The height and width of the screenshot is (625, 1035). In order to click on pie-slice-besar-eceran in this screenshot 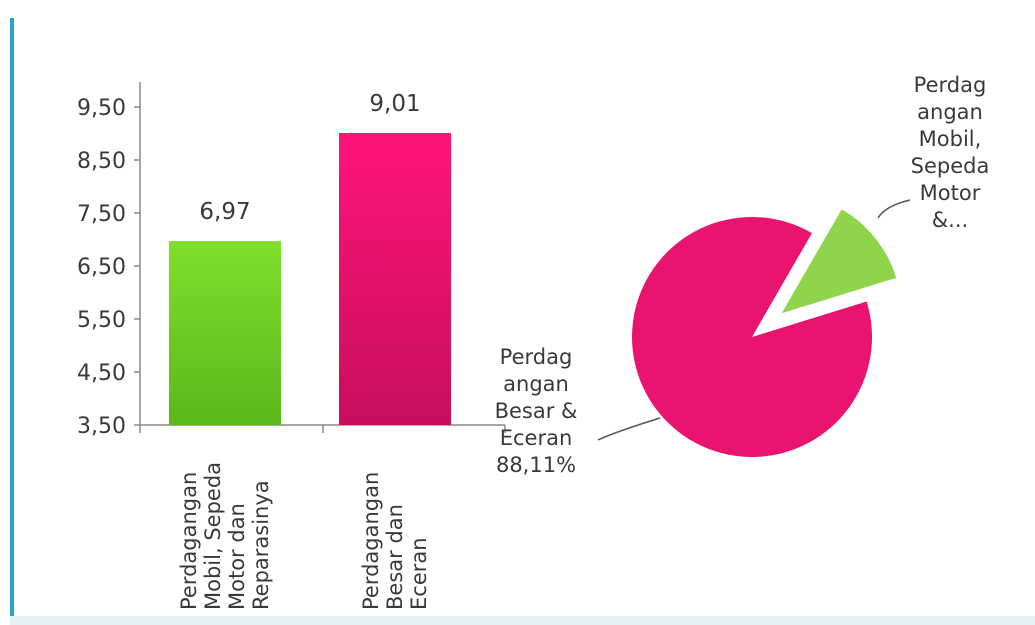, I will do `click(752, 337)`.